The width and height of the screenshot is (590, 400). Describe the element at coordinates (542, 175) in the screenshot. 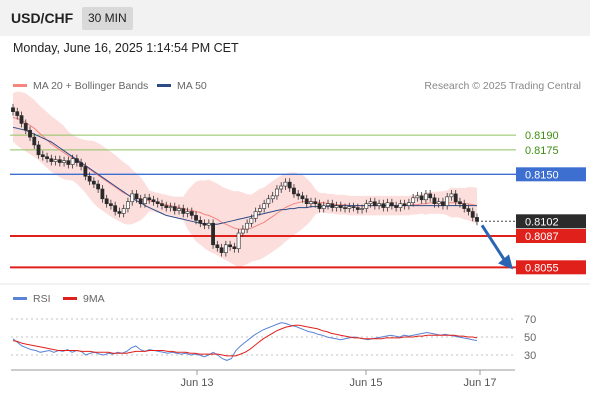

I see `pivot-label: 0.8150` at that location.